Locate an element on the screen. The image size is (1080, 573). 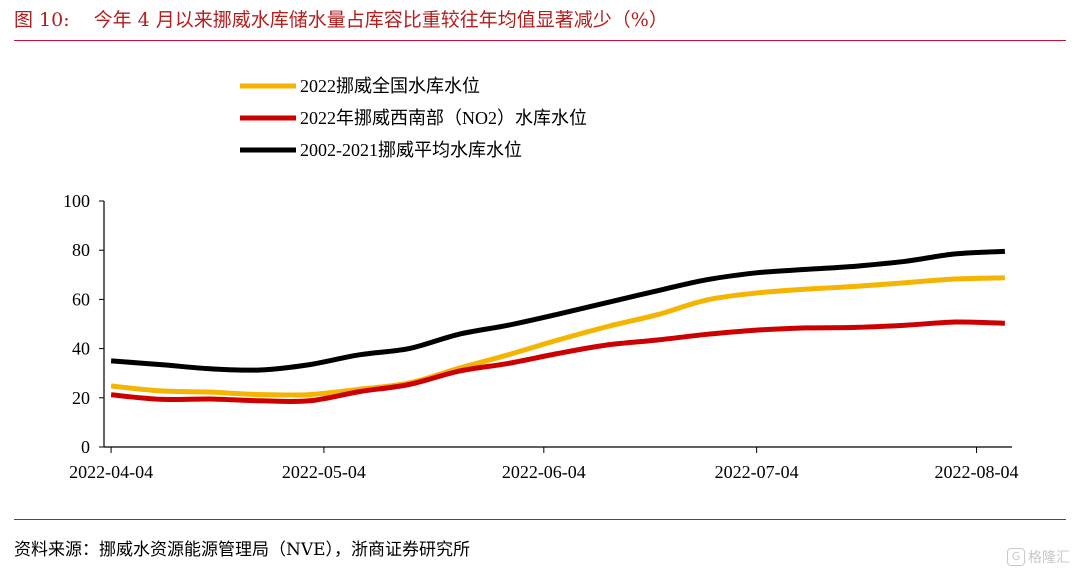
watermark-logo-icon: G is located at coordinates (1016, 557).